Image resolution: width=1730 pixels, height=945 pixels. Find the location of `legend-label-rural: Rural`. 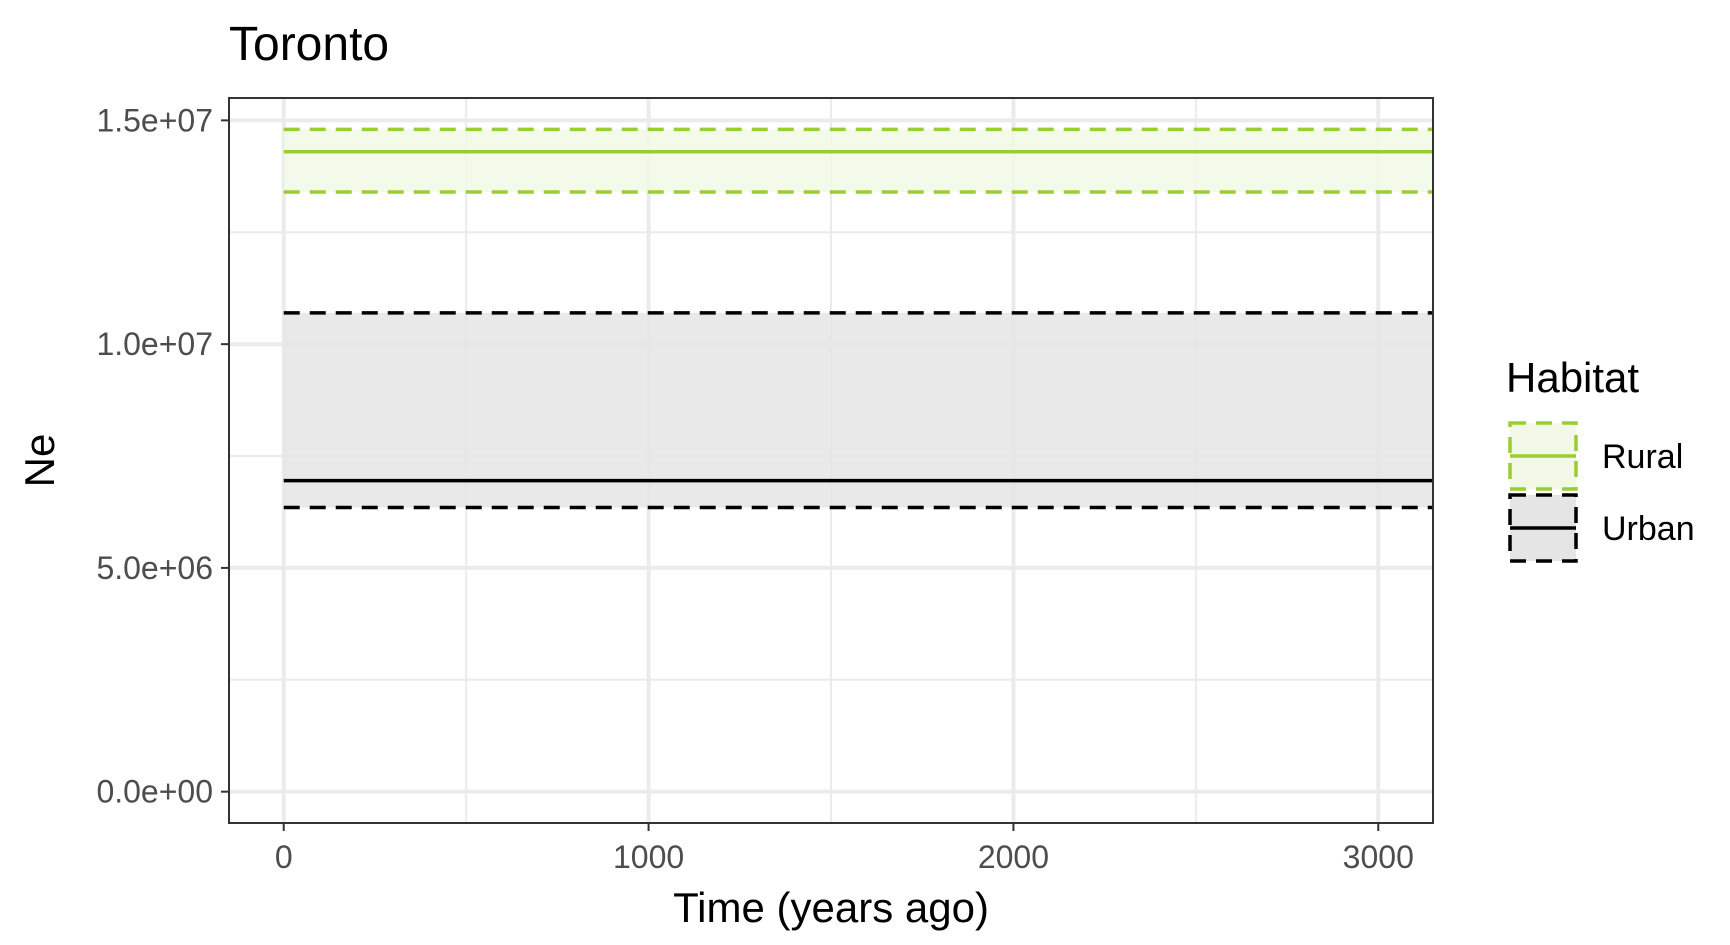

legend-label-rural: Rural is located at coordinates (1642, 457).